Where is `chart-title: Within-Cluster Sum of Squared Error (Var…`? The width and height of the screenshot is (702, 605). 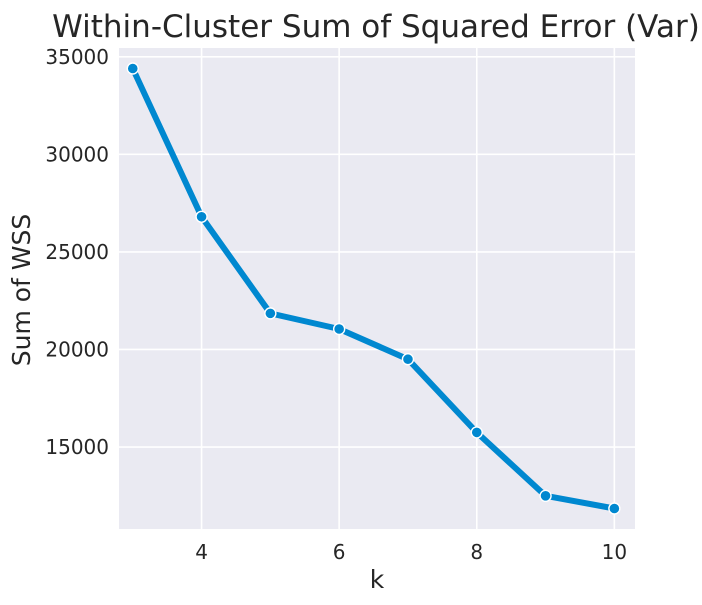 chart-title: Within-Cluster Sum of Squared Error (Var… is located at coordinates (376, 27).